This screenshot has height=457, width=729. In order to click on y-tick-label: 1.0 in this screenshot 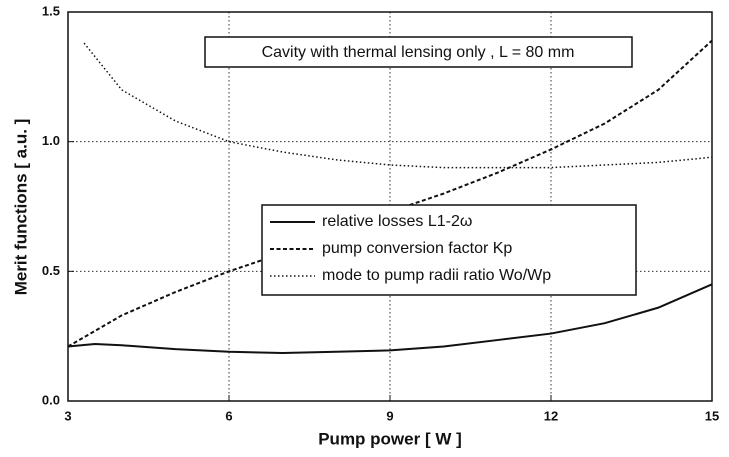, I will do `click(51, 140)`.